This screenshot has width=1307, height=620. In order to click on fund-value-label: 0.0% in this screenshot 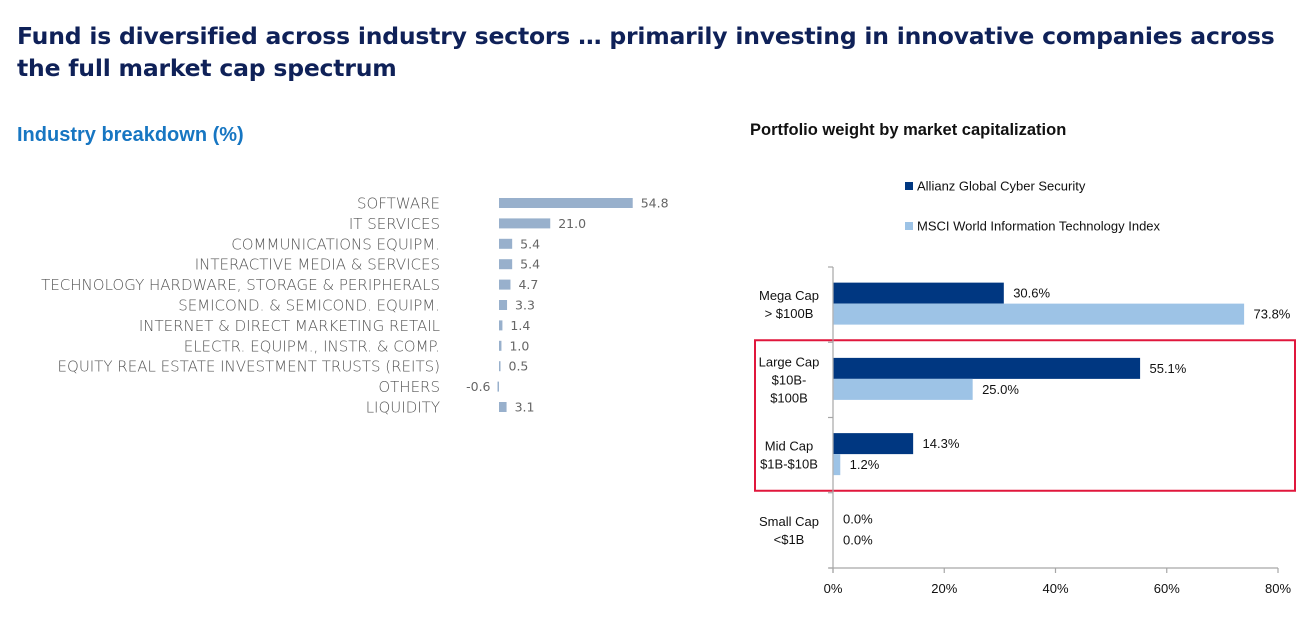, I will do `click(858, 518)`.